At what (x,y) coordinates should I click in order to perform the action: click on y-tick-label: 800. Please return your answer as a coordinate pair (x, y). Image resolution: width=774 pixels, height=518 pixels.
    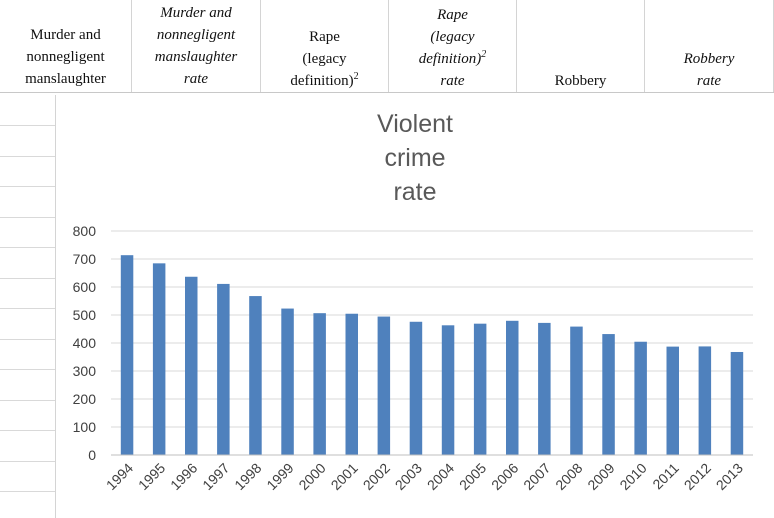
    Looking at the image, I should click on (85, 231).